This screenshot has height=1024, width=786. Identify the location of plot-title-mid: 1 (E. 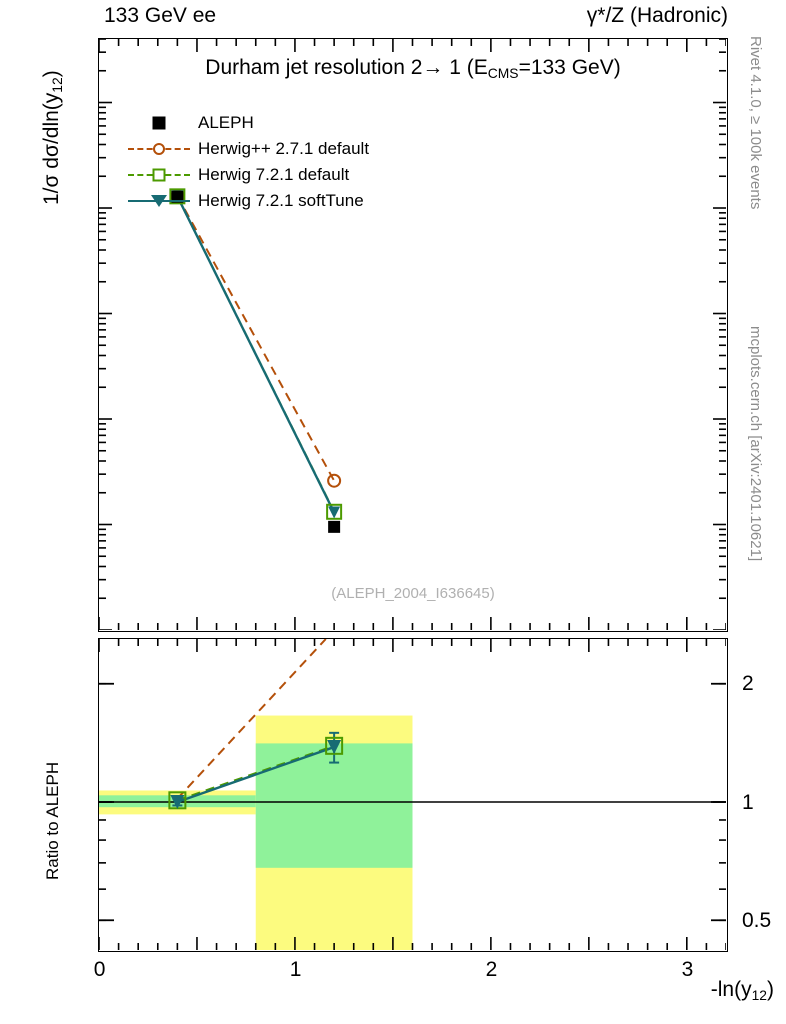
(465, 67).